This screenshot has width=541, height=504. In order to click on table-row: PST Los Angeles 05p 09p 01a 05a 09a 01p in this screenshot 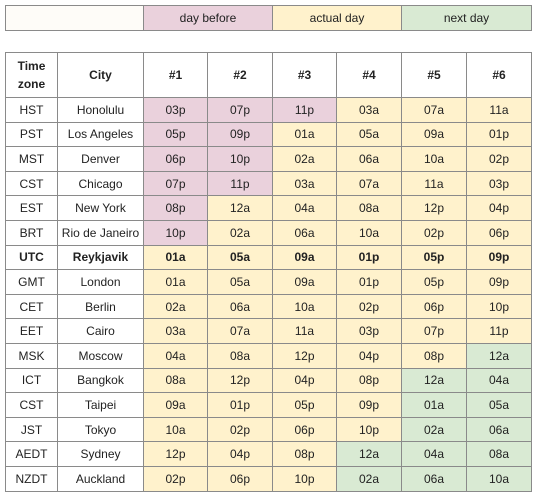, I will do `click(268, 134)`.